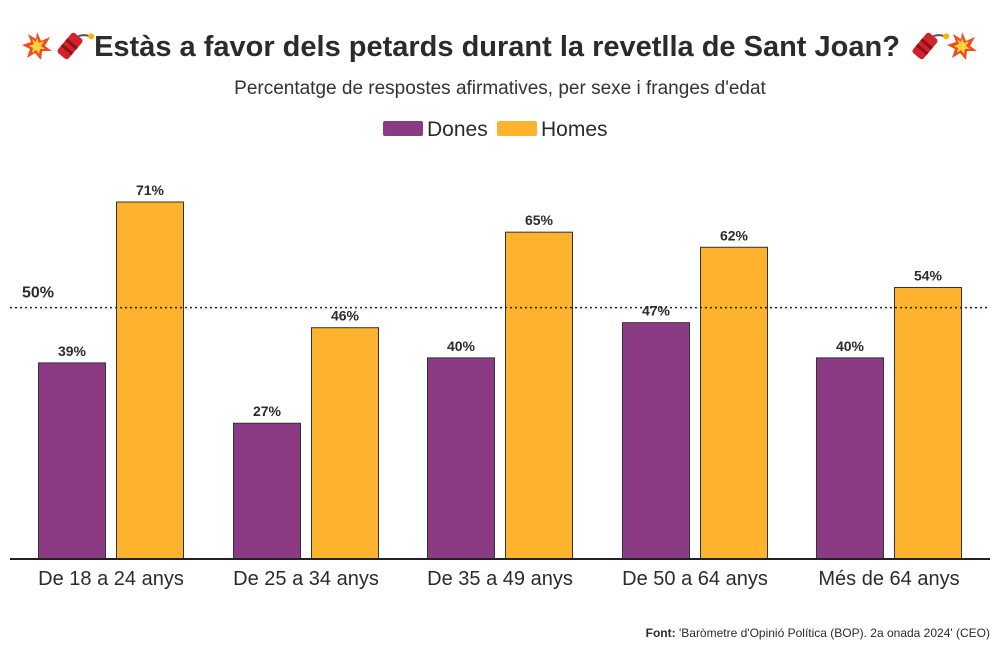 This screenshot has width=1000, height=650. Describe the element at coordinates (656, 441) in the screenshot. I see `bar-dones-de-50-a-64-anys` at that location.